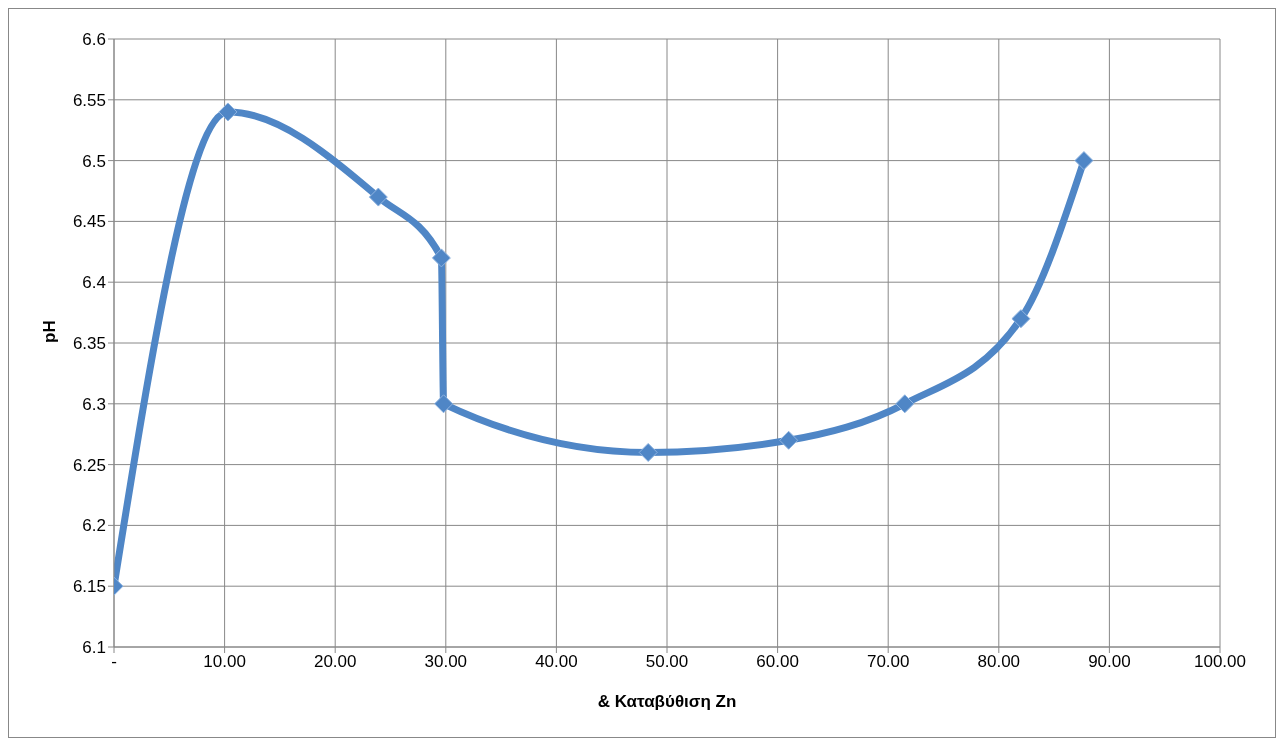 This screenshot has height=749, width=1286. What do you see at coordinates (667, 701) in the screenshot?
I see `x-axis-title: & Καταβύθιση Zn` at bounding box center [667, 701].